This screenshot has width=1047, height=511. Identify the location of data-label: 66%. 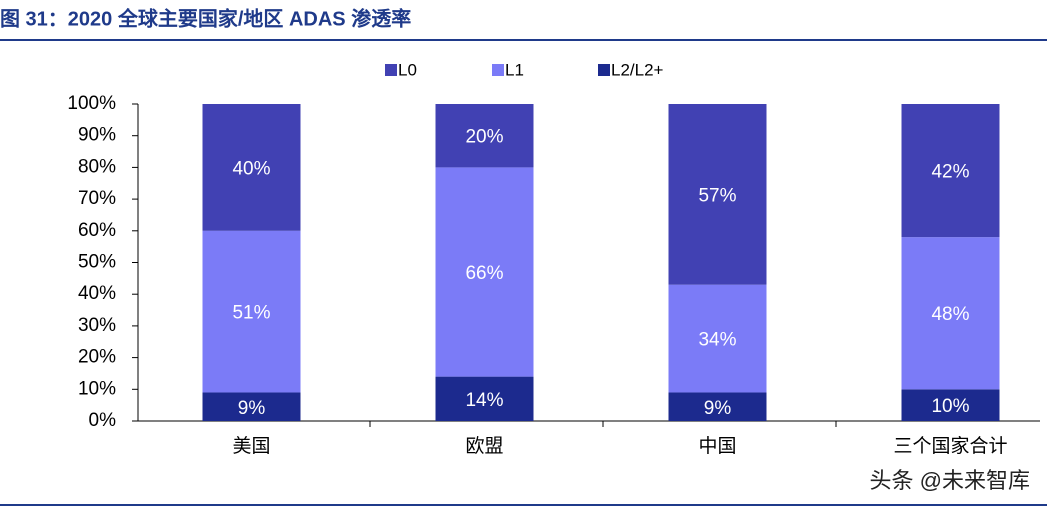
(484, 273).